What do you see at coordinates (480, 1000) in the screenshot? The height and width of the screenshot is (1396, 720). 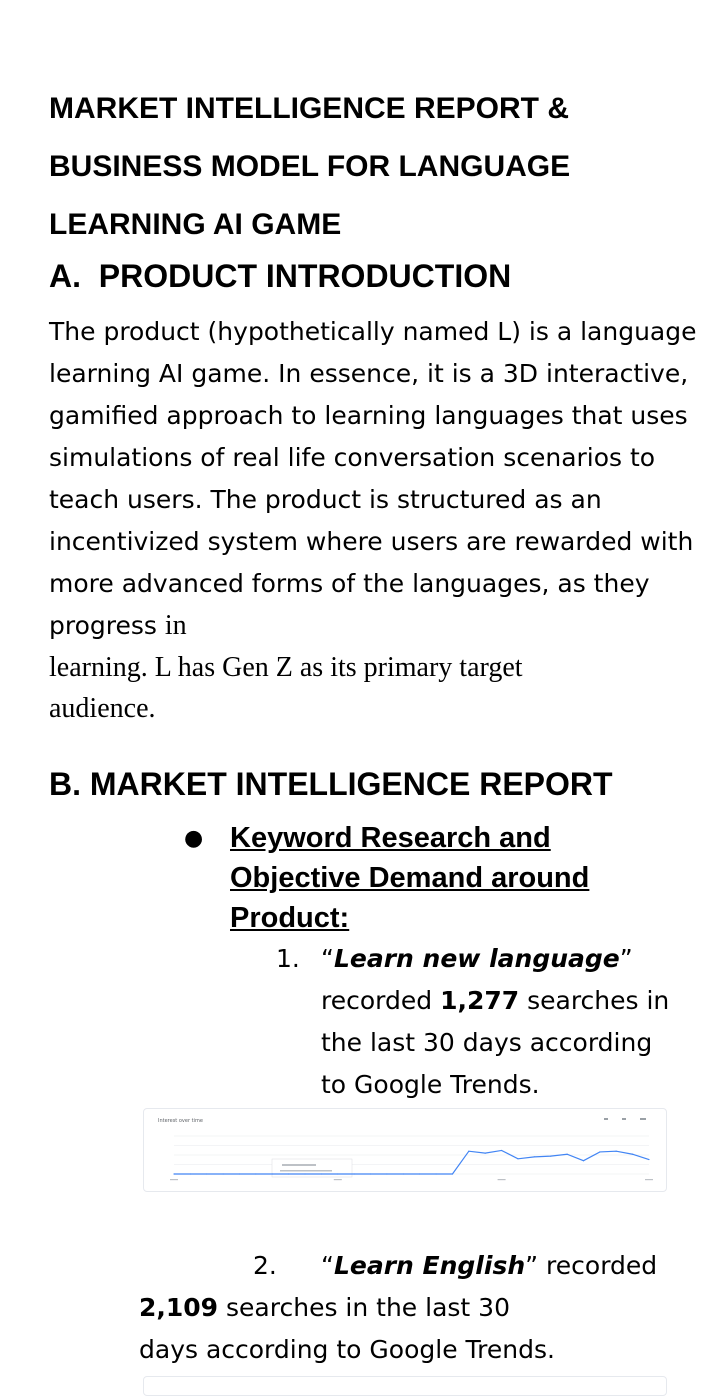 I see `search-count-1: 1,277` at bounding box center [480, 1000].